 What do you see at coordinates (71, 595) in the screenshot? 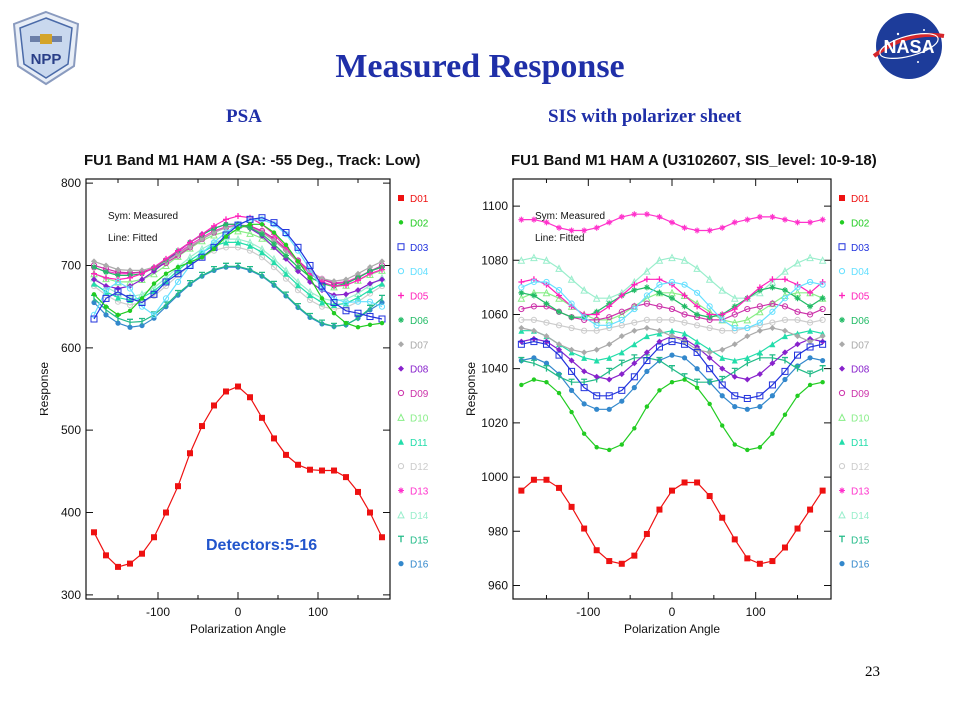
I see `y-tick-label: 300` at bounding box center [71, 595].